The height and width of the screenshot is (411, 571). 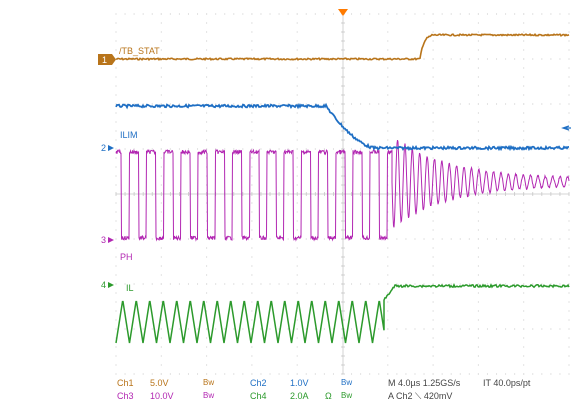 What do you see at coordinates (342, 47) in the screenshot?
I see `ch1-tb-stat-waveform` at bounding box center [342, 47].